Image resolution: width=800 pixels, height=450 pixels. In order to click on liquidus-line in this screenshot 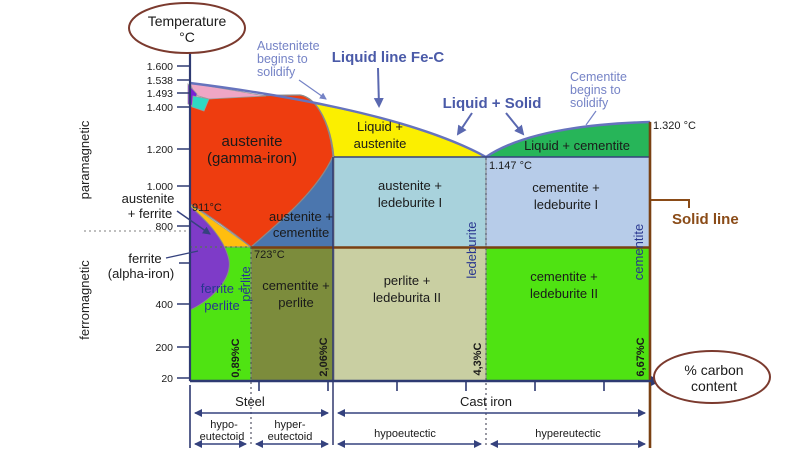, I will do `click(420, 120)`.